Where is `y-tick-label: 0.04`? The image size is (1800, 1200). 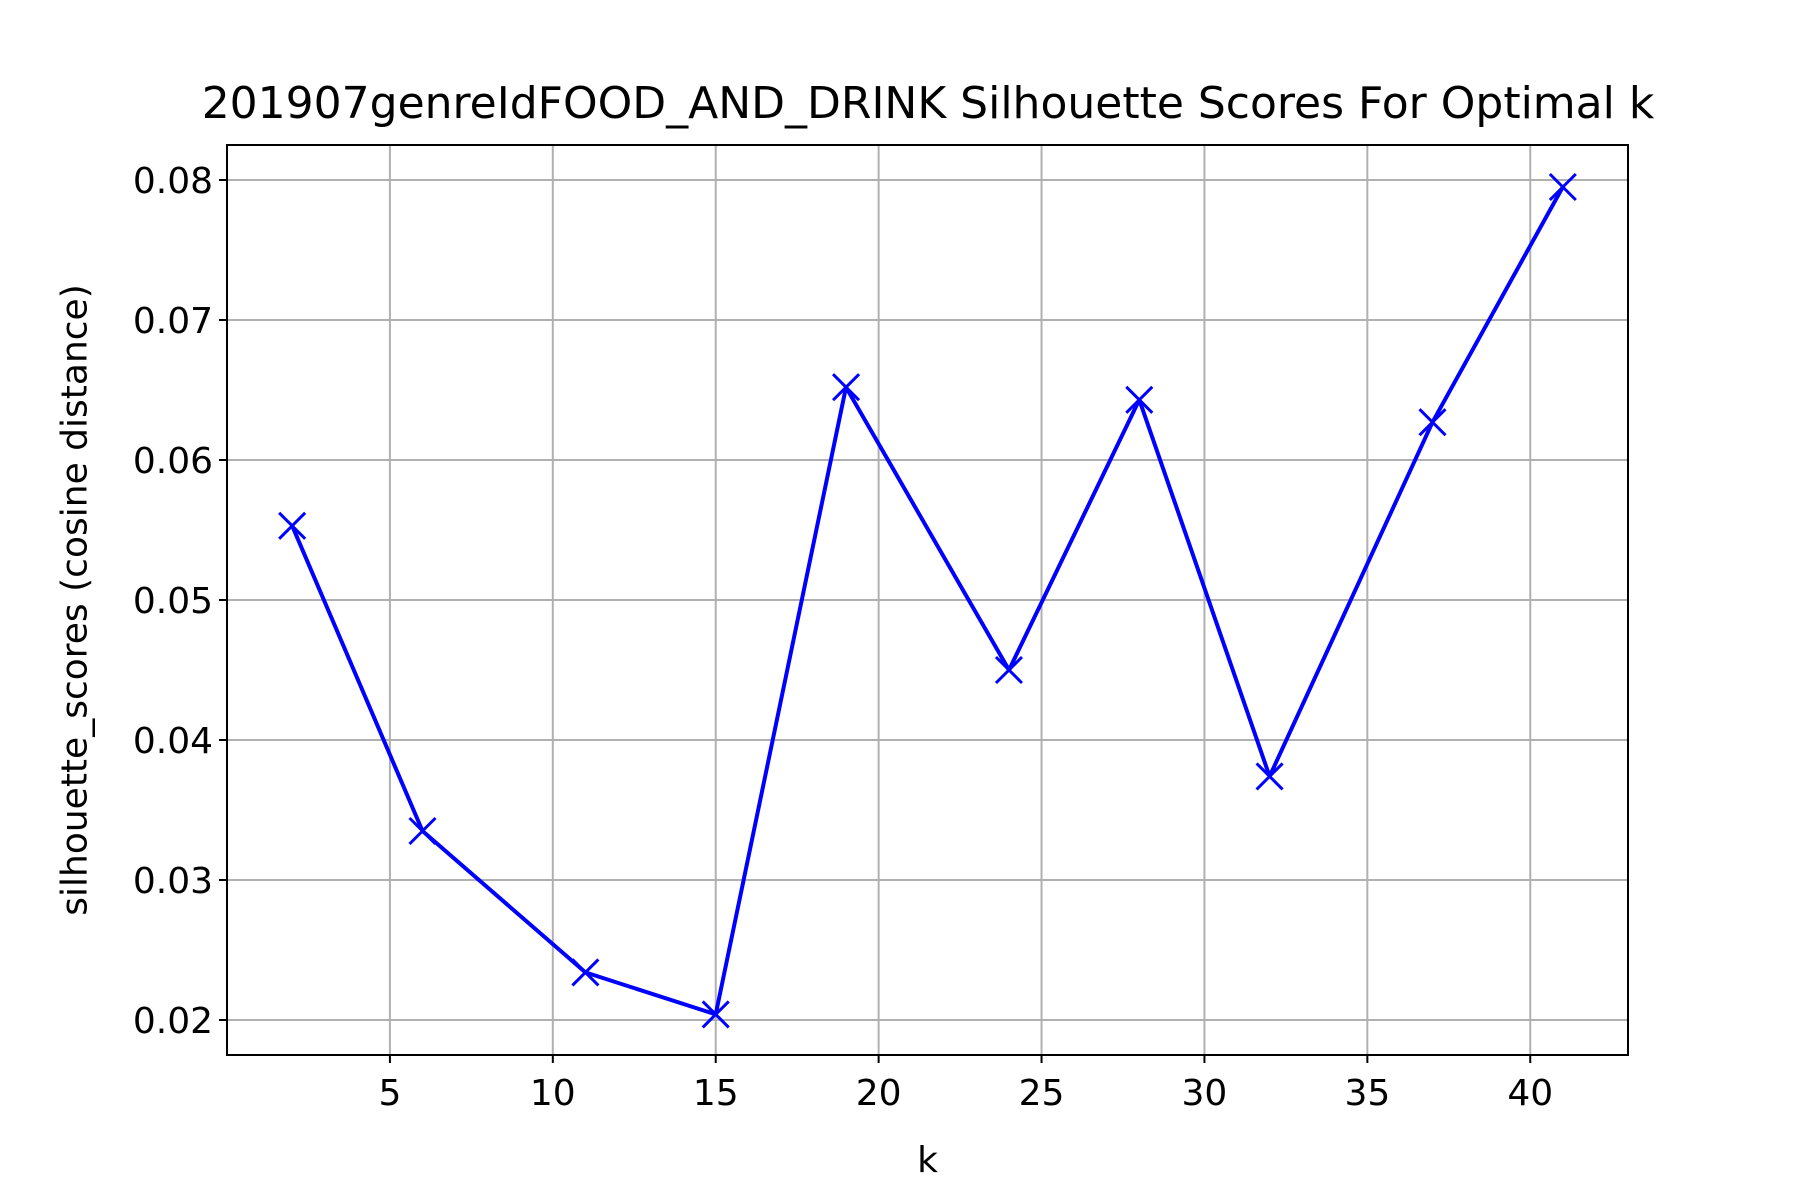
y-tick-label: 0.04 is located at coordinates (173, 741).